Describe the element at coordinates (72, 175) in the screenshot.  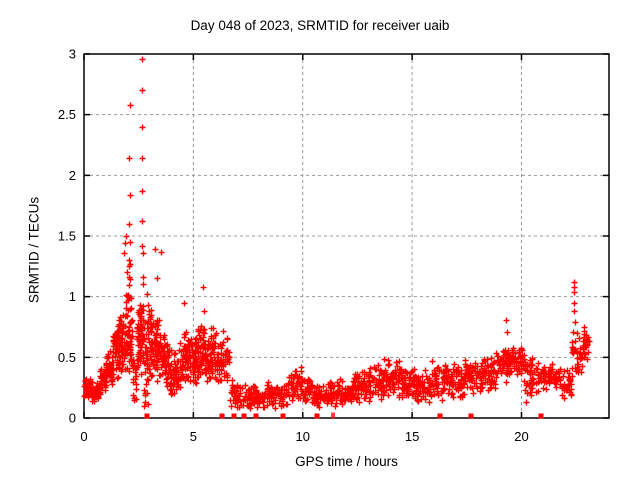
I see `y-tick-label: 2` at that location.